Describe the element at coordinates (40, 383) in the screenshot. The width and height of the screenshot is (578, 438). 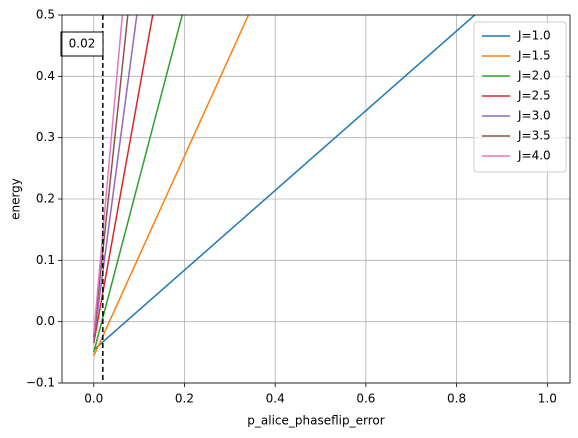
I see `y-tick-label: −0.1` at that location.